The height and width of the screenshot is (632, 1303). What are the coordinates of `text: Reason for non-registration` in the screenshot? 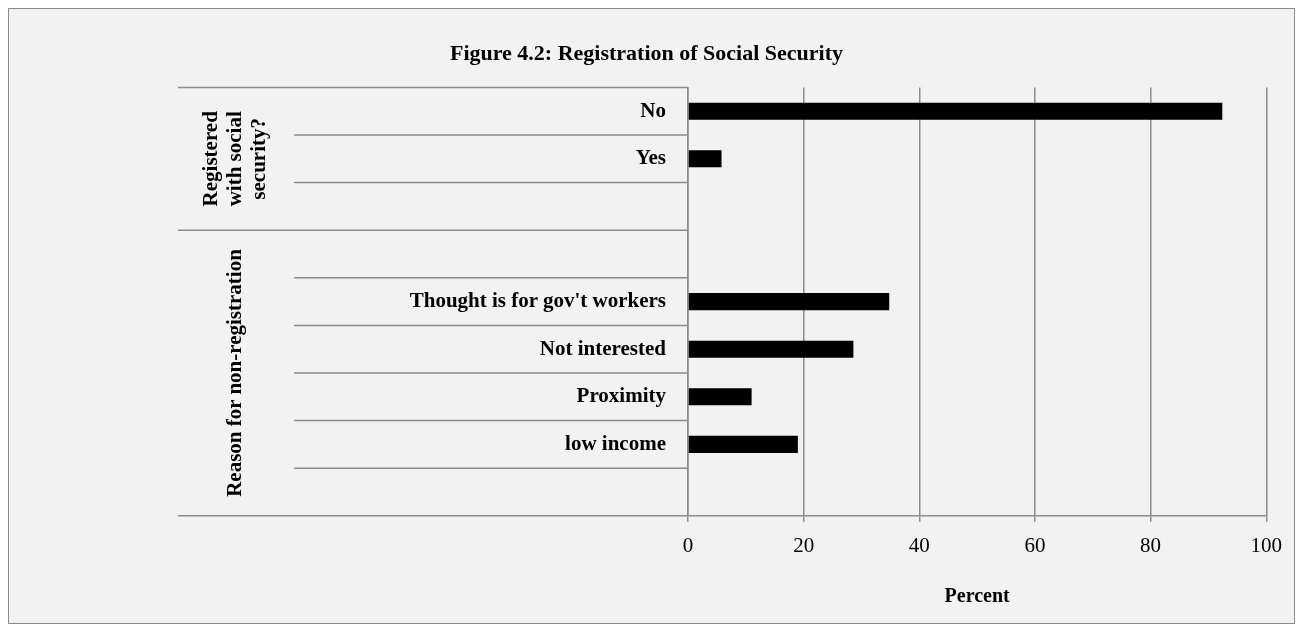 It's located at (234, 372).